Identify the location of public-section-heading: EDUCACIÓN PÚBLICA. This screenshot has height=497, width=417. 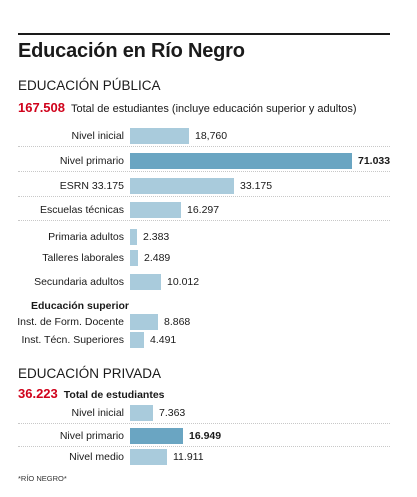
(89, 85).